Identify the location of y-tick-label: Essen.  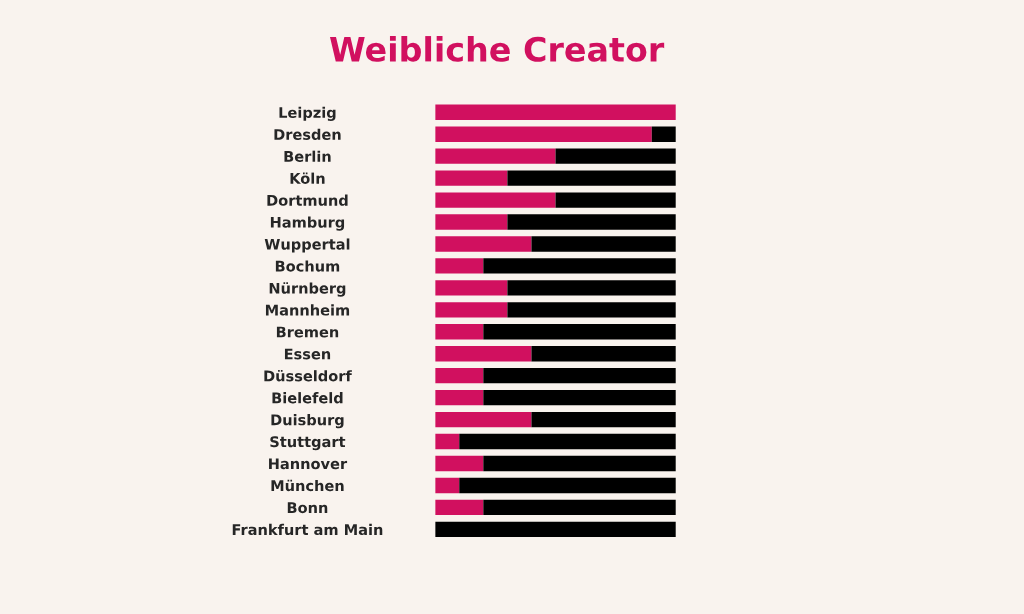
(307, 354).